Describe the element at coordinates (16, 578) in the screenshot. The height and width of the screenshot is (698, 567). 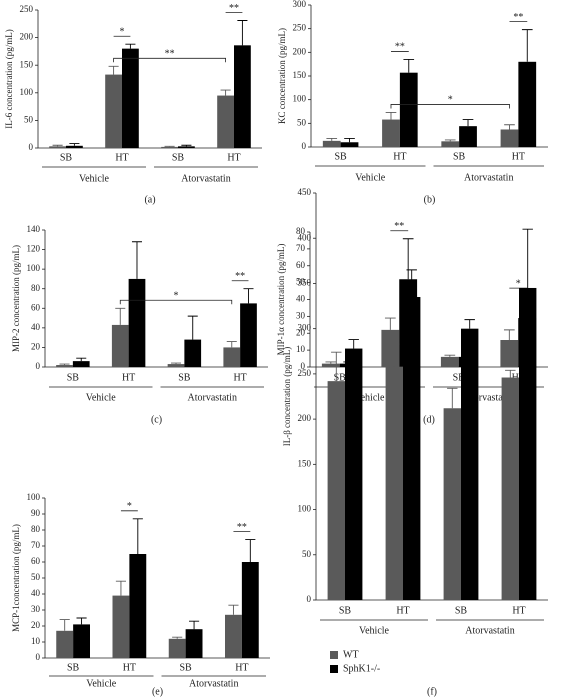
I see `y-axis-label: MCP-1concentration (pg/mL)` at that location.